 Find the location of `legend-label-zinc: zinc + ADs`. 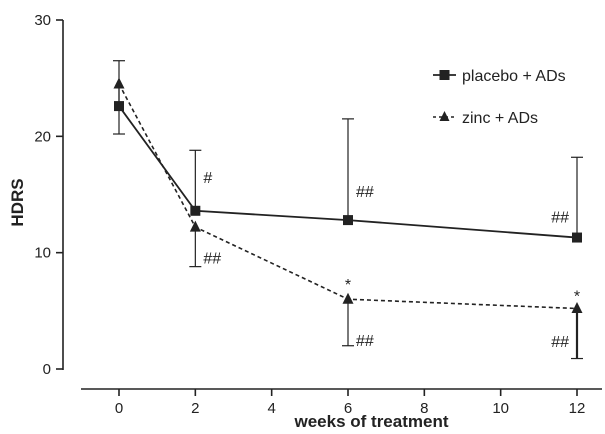

legend-label-zinc: zinc + ADs is located at coordinates (500, 118).